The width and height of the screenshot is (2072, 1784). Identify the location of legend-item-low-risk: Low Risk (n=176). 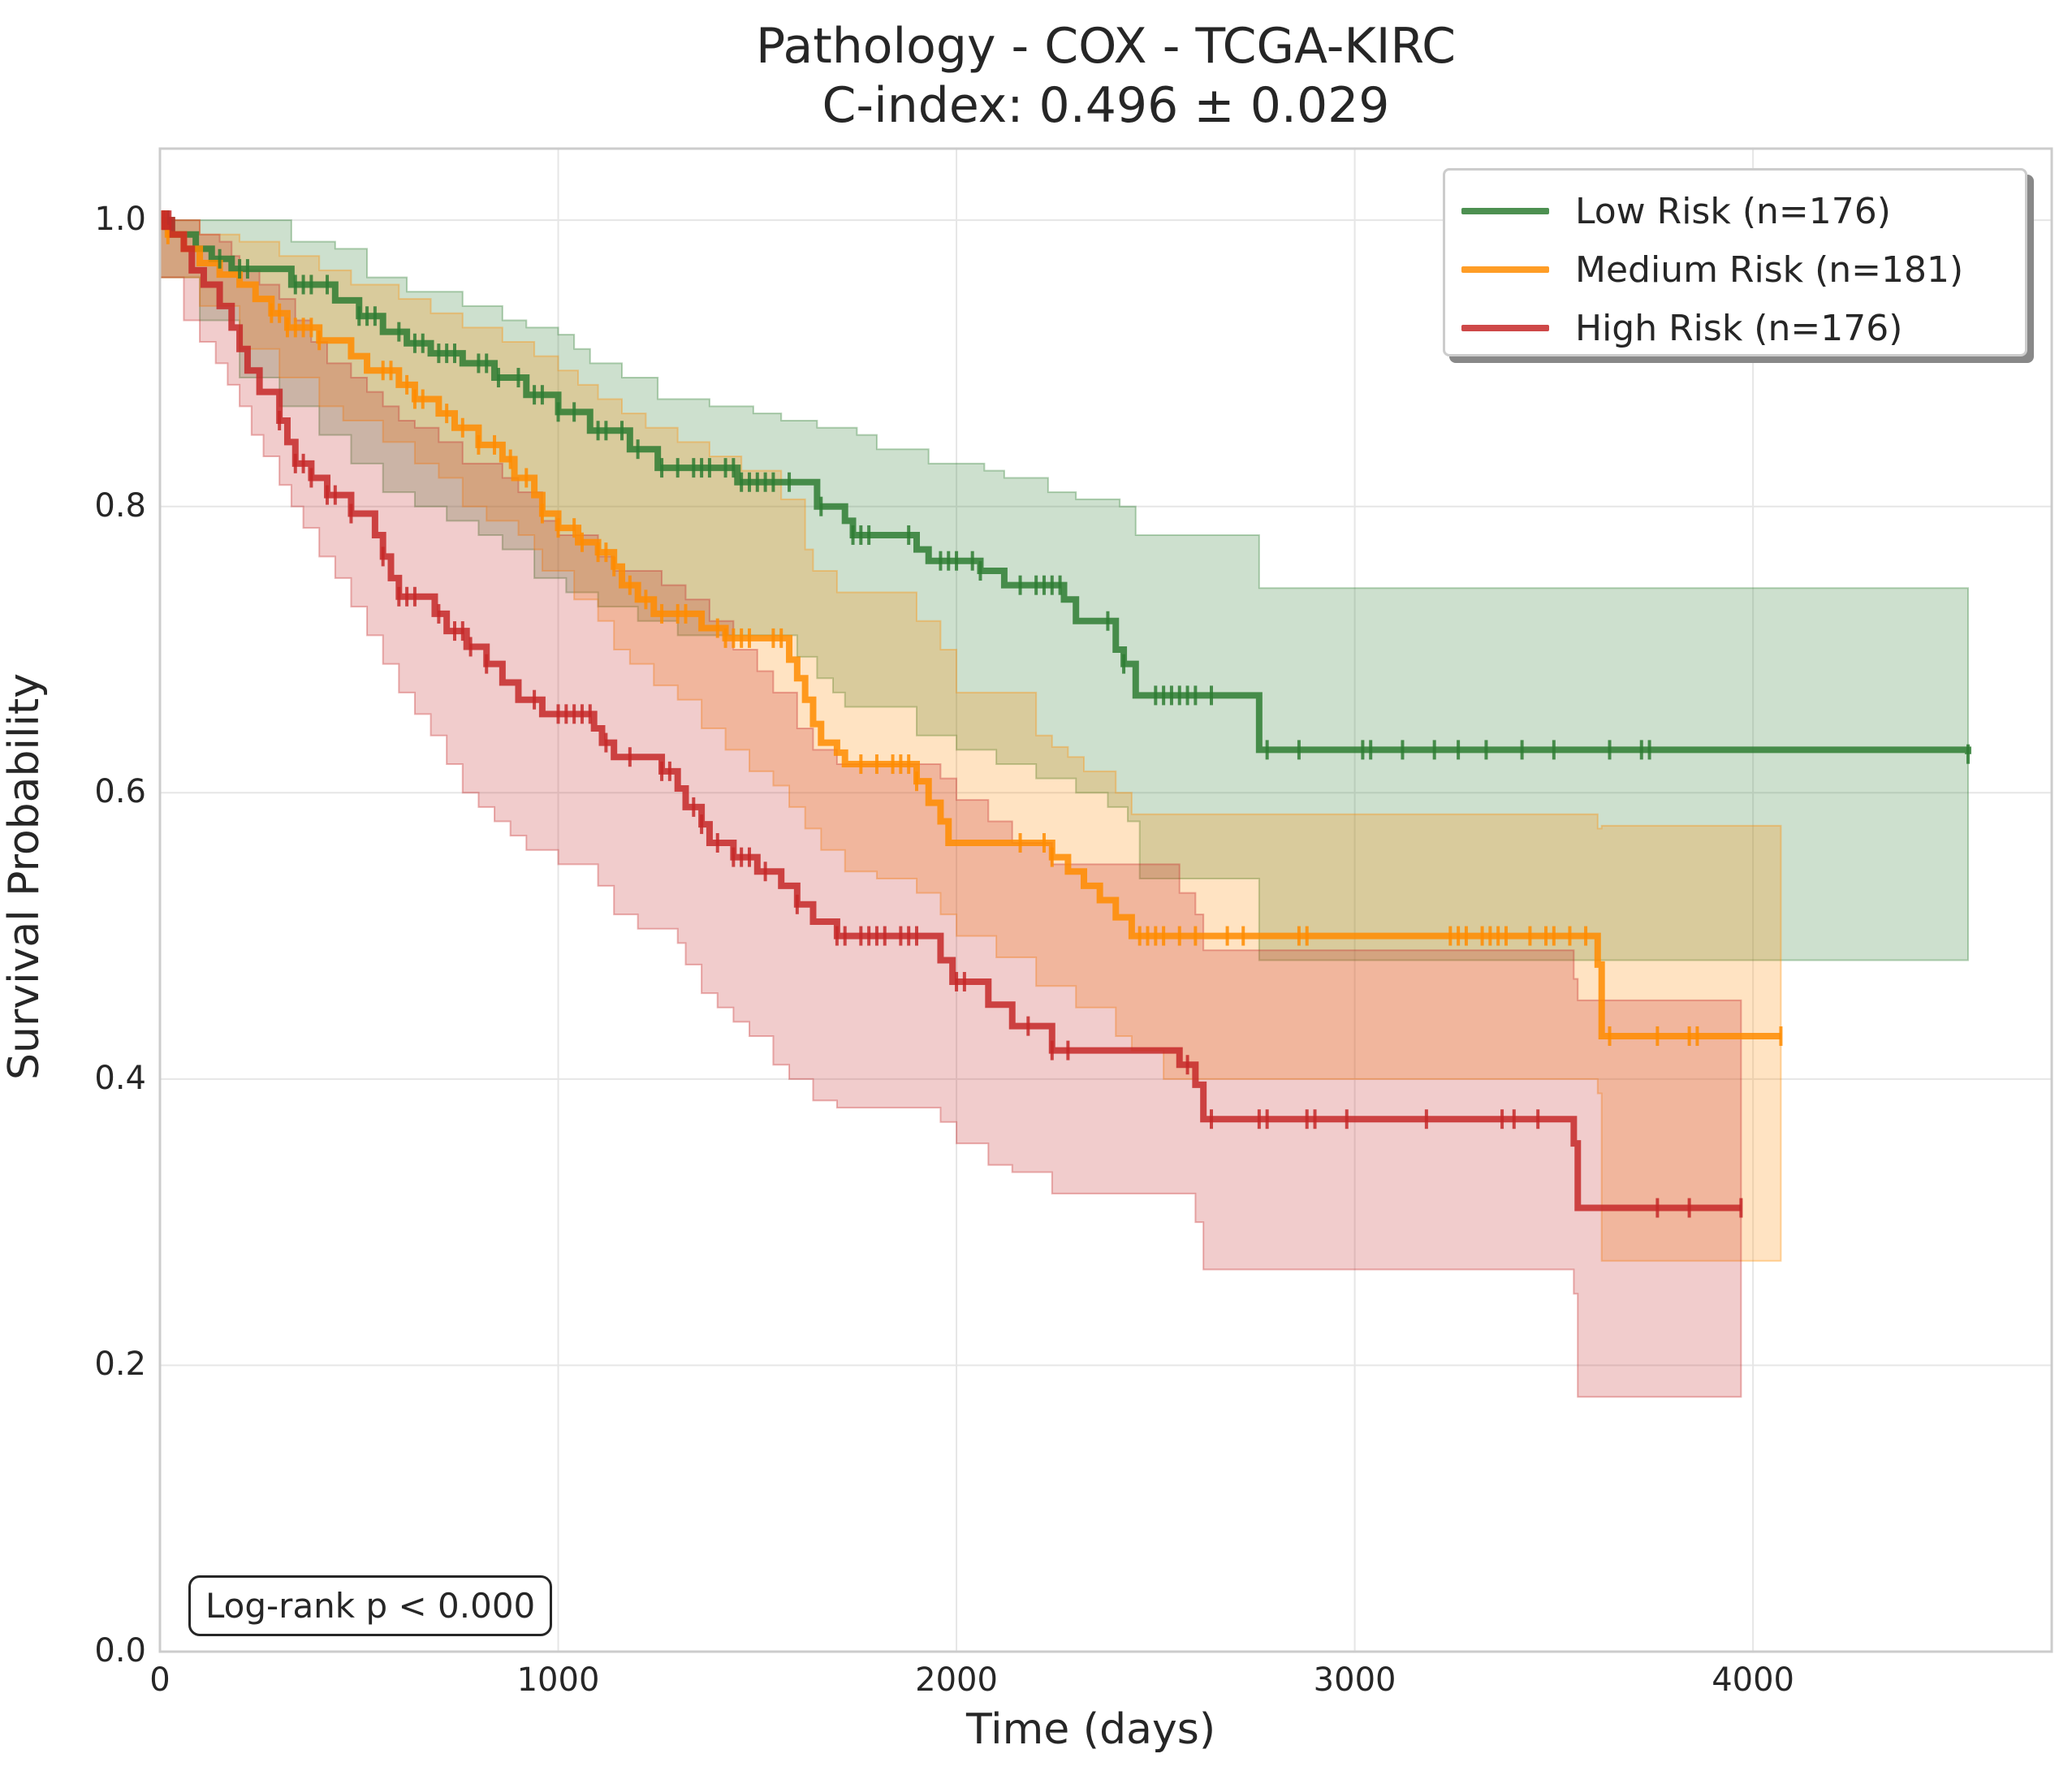
(1676, 211).